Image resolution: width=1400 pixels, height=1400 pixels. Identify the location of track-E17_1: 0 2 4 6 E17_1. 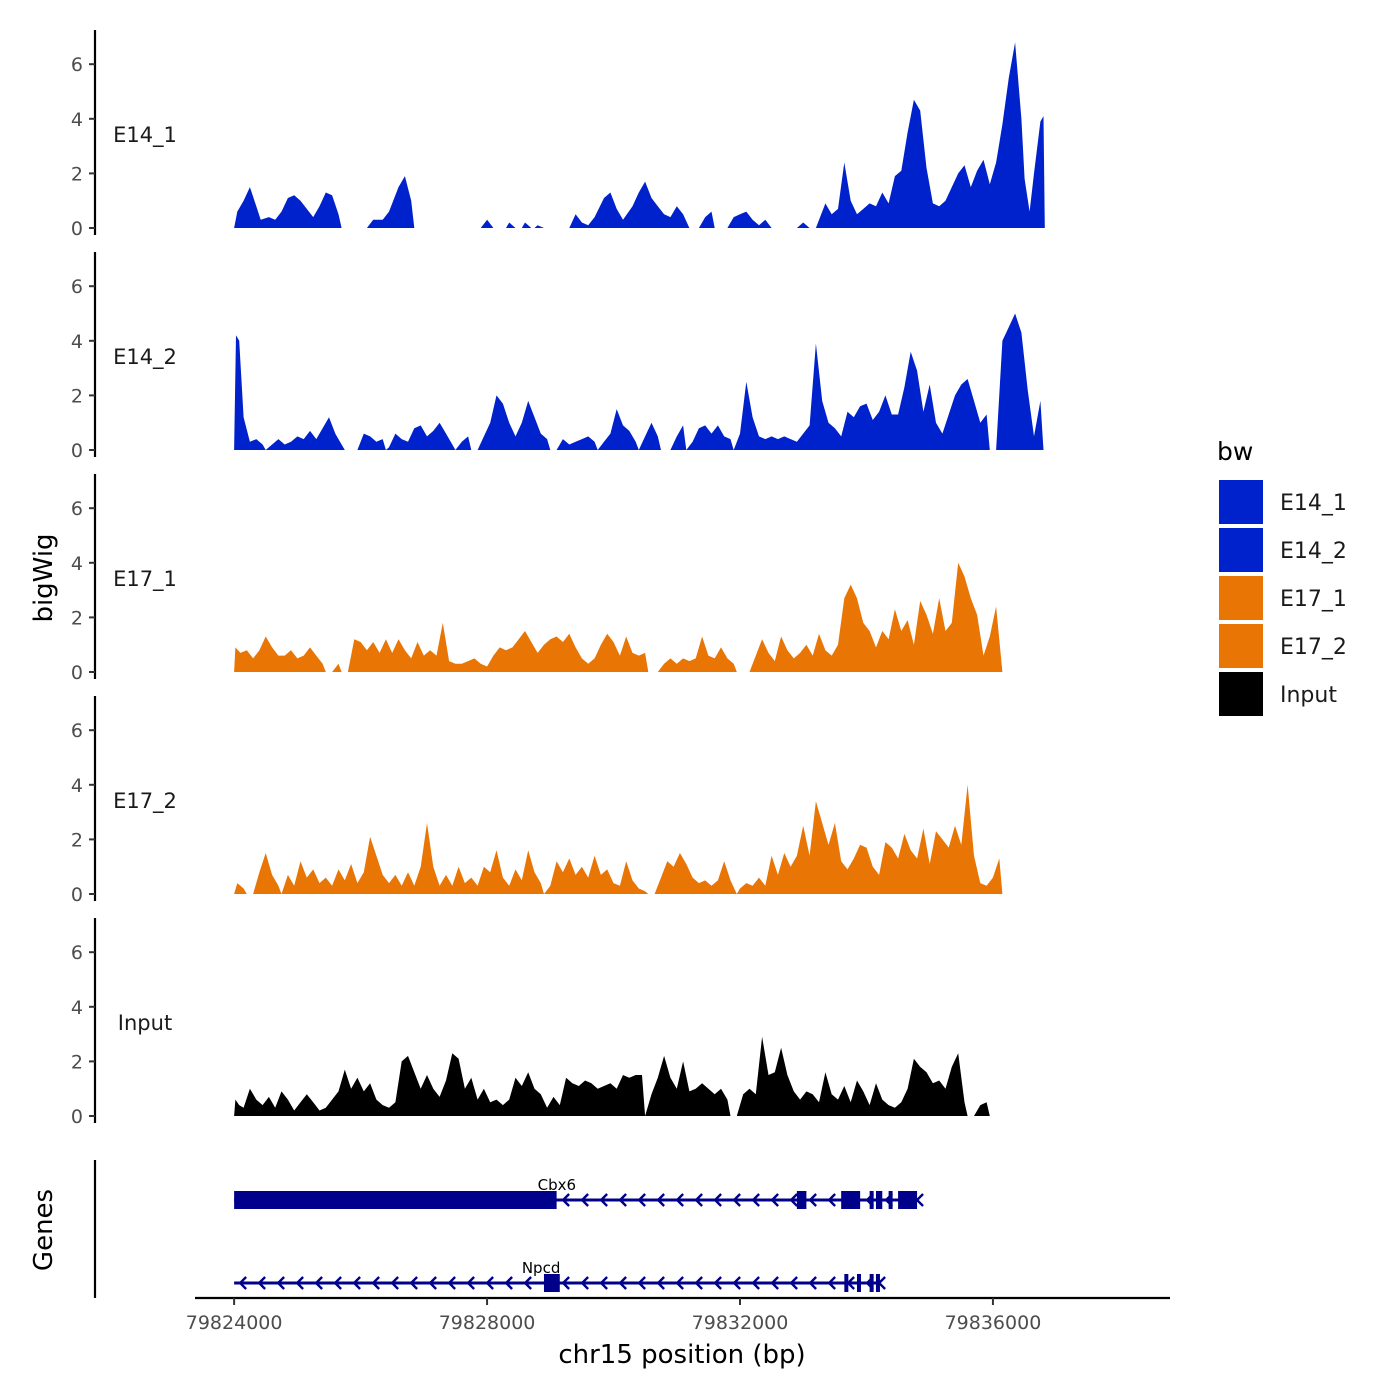
(537, 579).